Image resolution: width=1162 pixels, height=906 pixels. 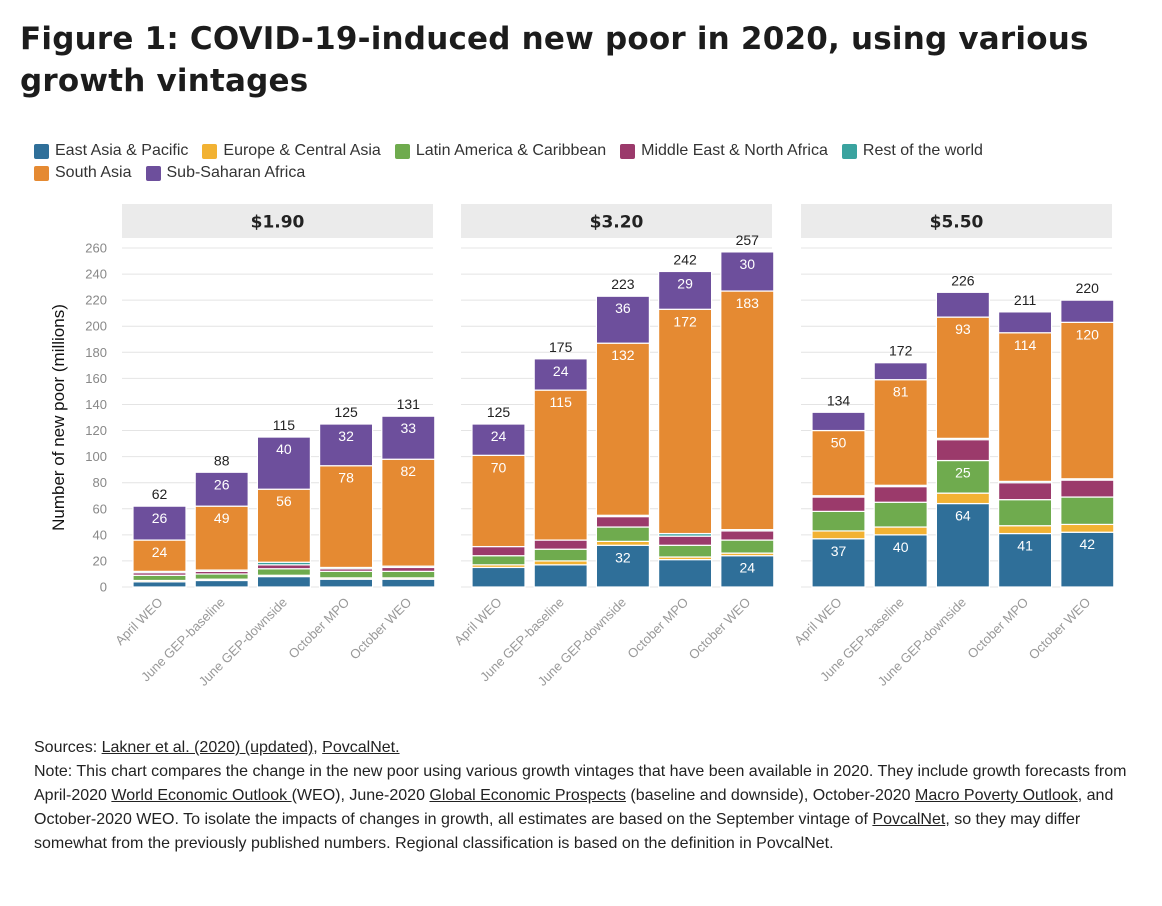 I want to click on total-label: 62, so click(x=160, y=494).